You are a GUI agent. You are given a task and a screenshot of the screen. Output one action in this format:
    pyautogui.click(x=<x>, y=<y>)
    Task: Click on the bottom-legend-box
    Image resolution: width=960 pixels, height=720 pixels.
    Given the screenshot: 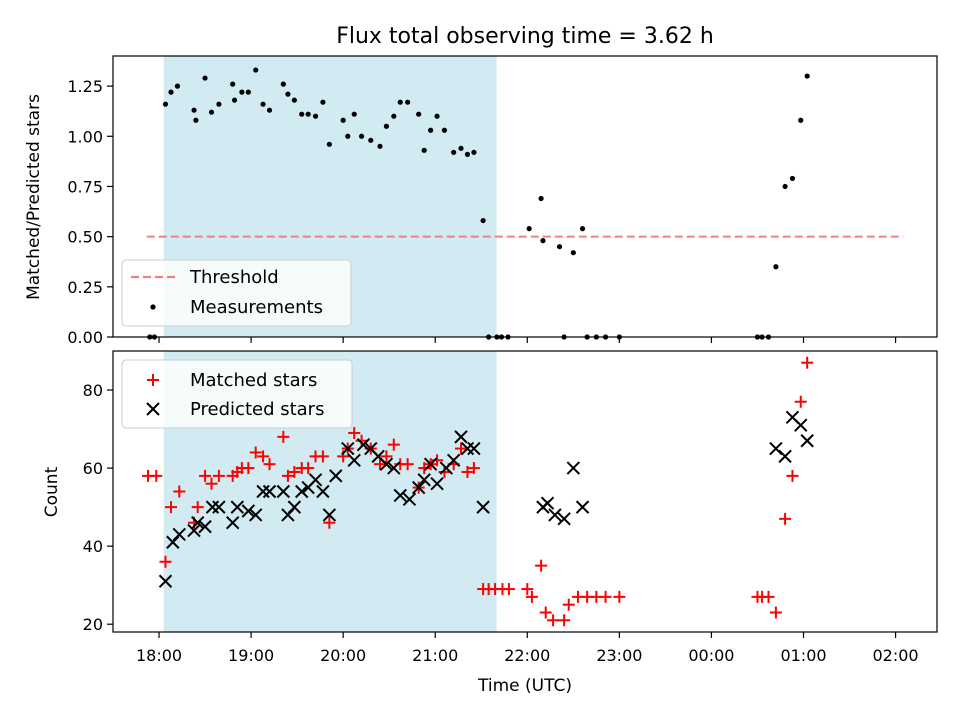 What is the action you would take?
    pyautogui.click(x=237, y=394)
    